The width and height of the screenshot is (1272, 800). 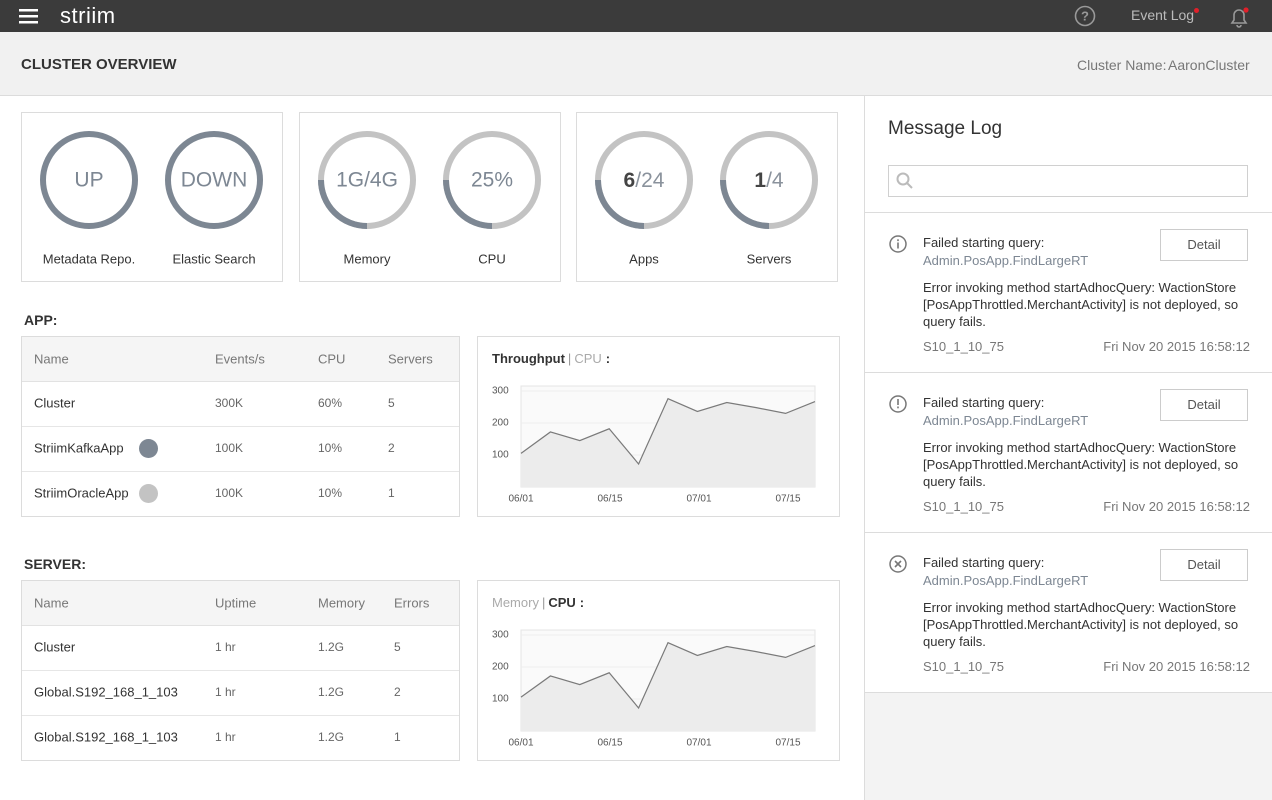 I want to click on search-box, so click(x=1068, y=181).